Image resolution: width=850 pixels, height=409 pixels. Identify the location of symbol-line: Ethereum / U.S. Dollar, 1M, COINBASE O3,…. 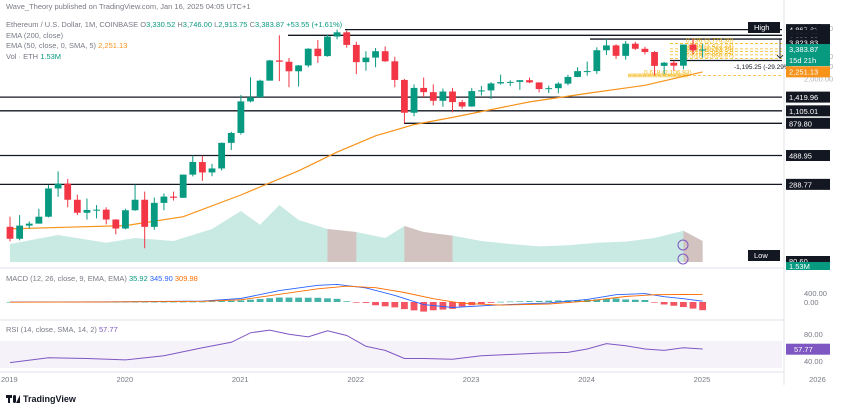
(174, 24).